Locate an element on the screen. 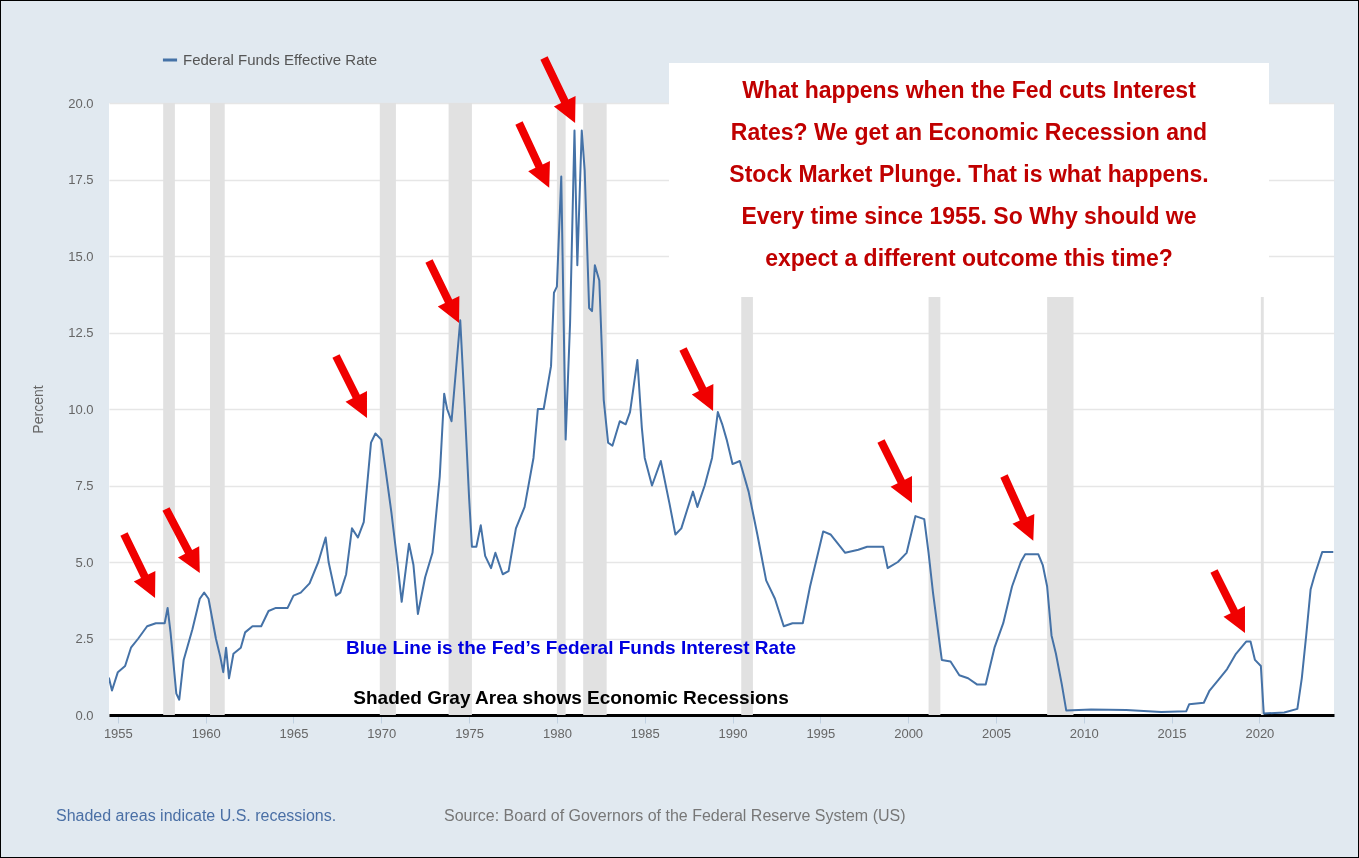  x-tick-label: 1955 is located at coordinates (118, 733).